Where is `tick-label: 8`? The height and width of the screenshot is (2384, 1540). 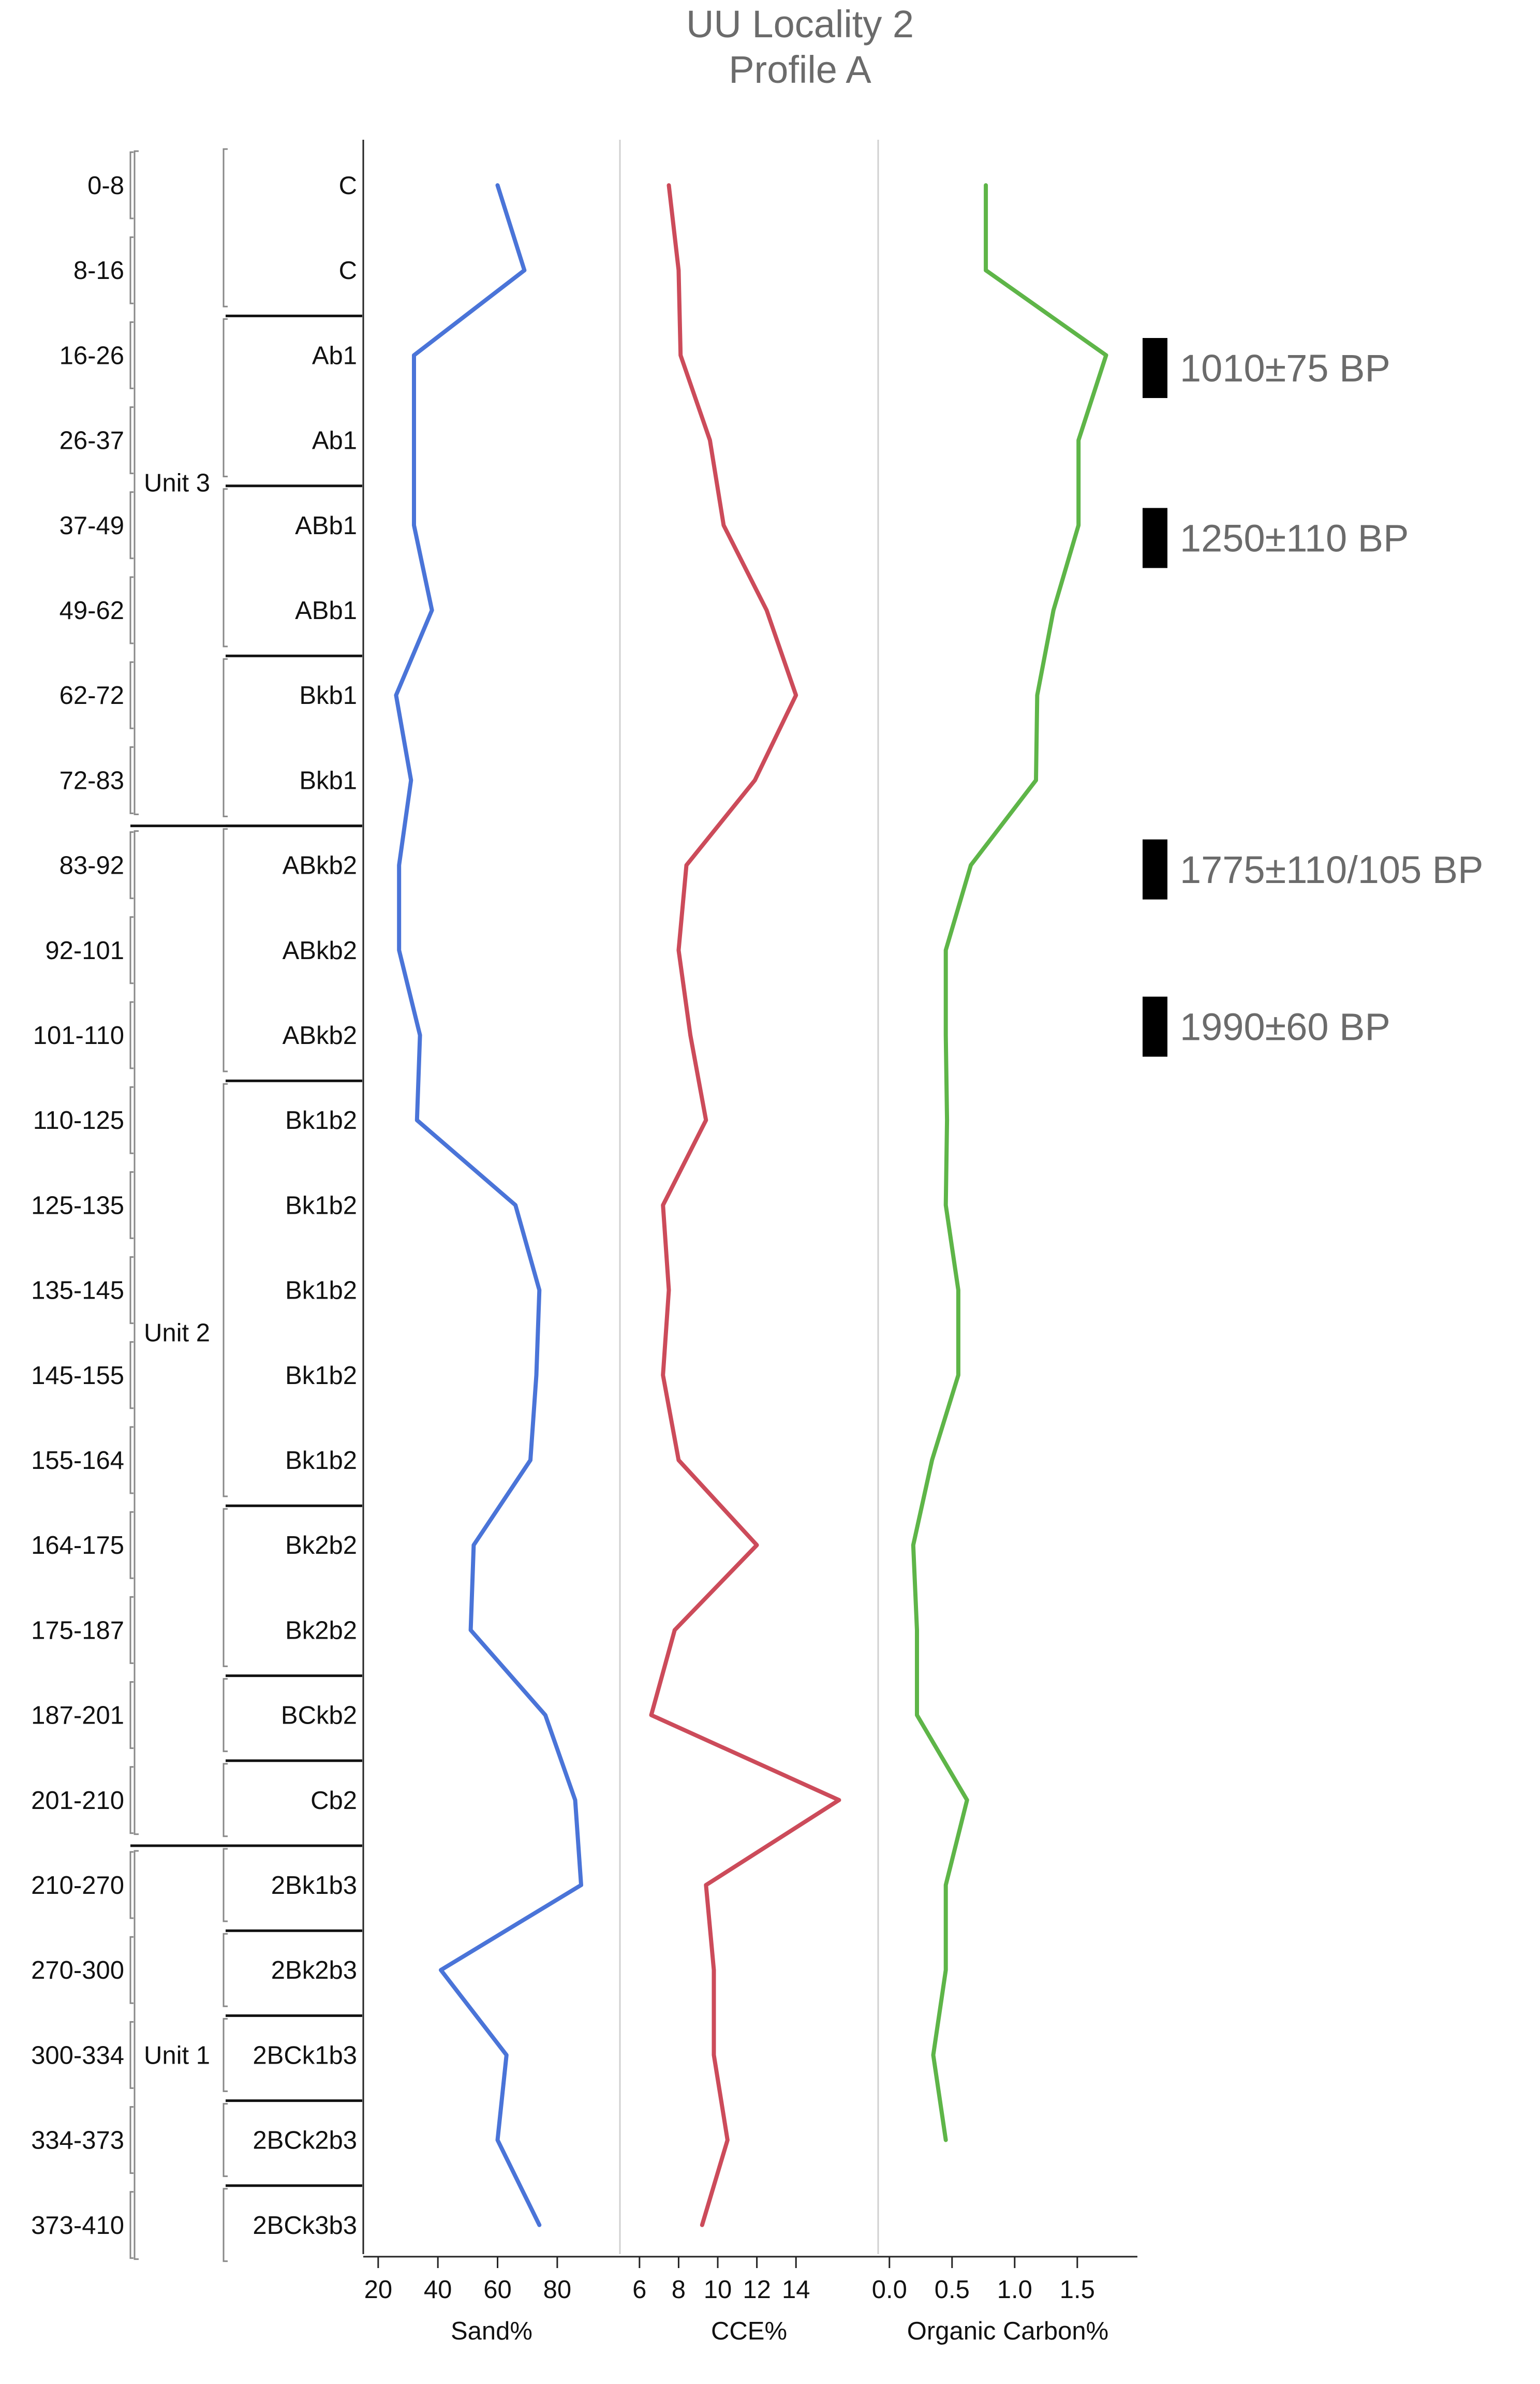 tick-label: 8 is located at coordinates (679, 2290).